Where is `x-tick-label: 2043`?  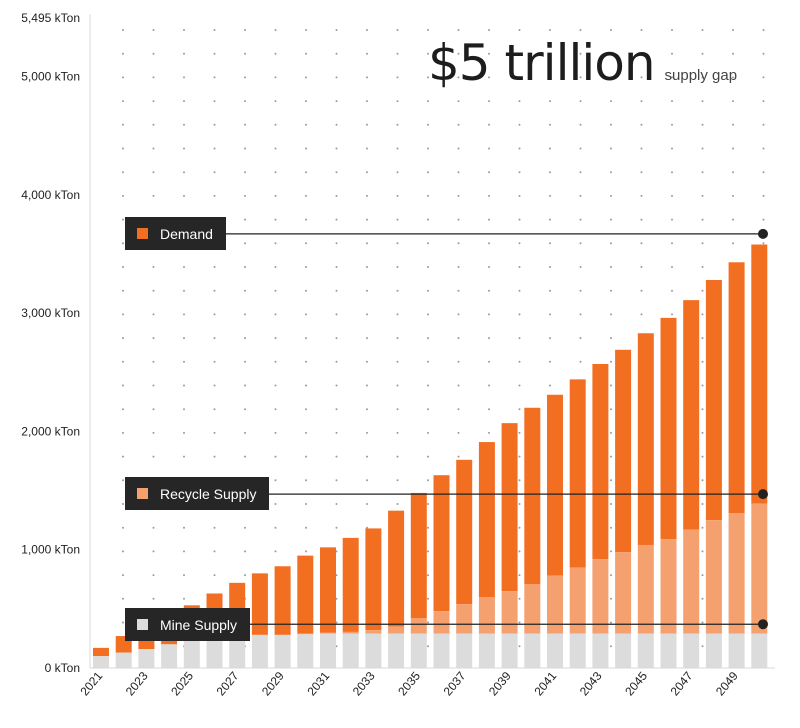
x-tick-label: 2043 is located at coordinates (591, 684).